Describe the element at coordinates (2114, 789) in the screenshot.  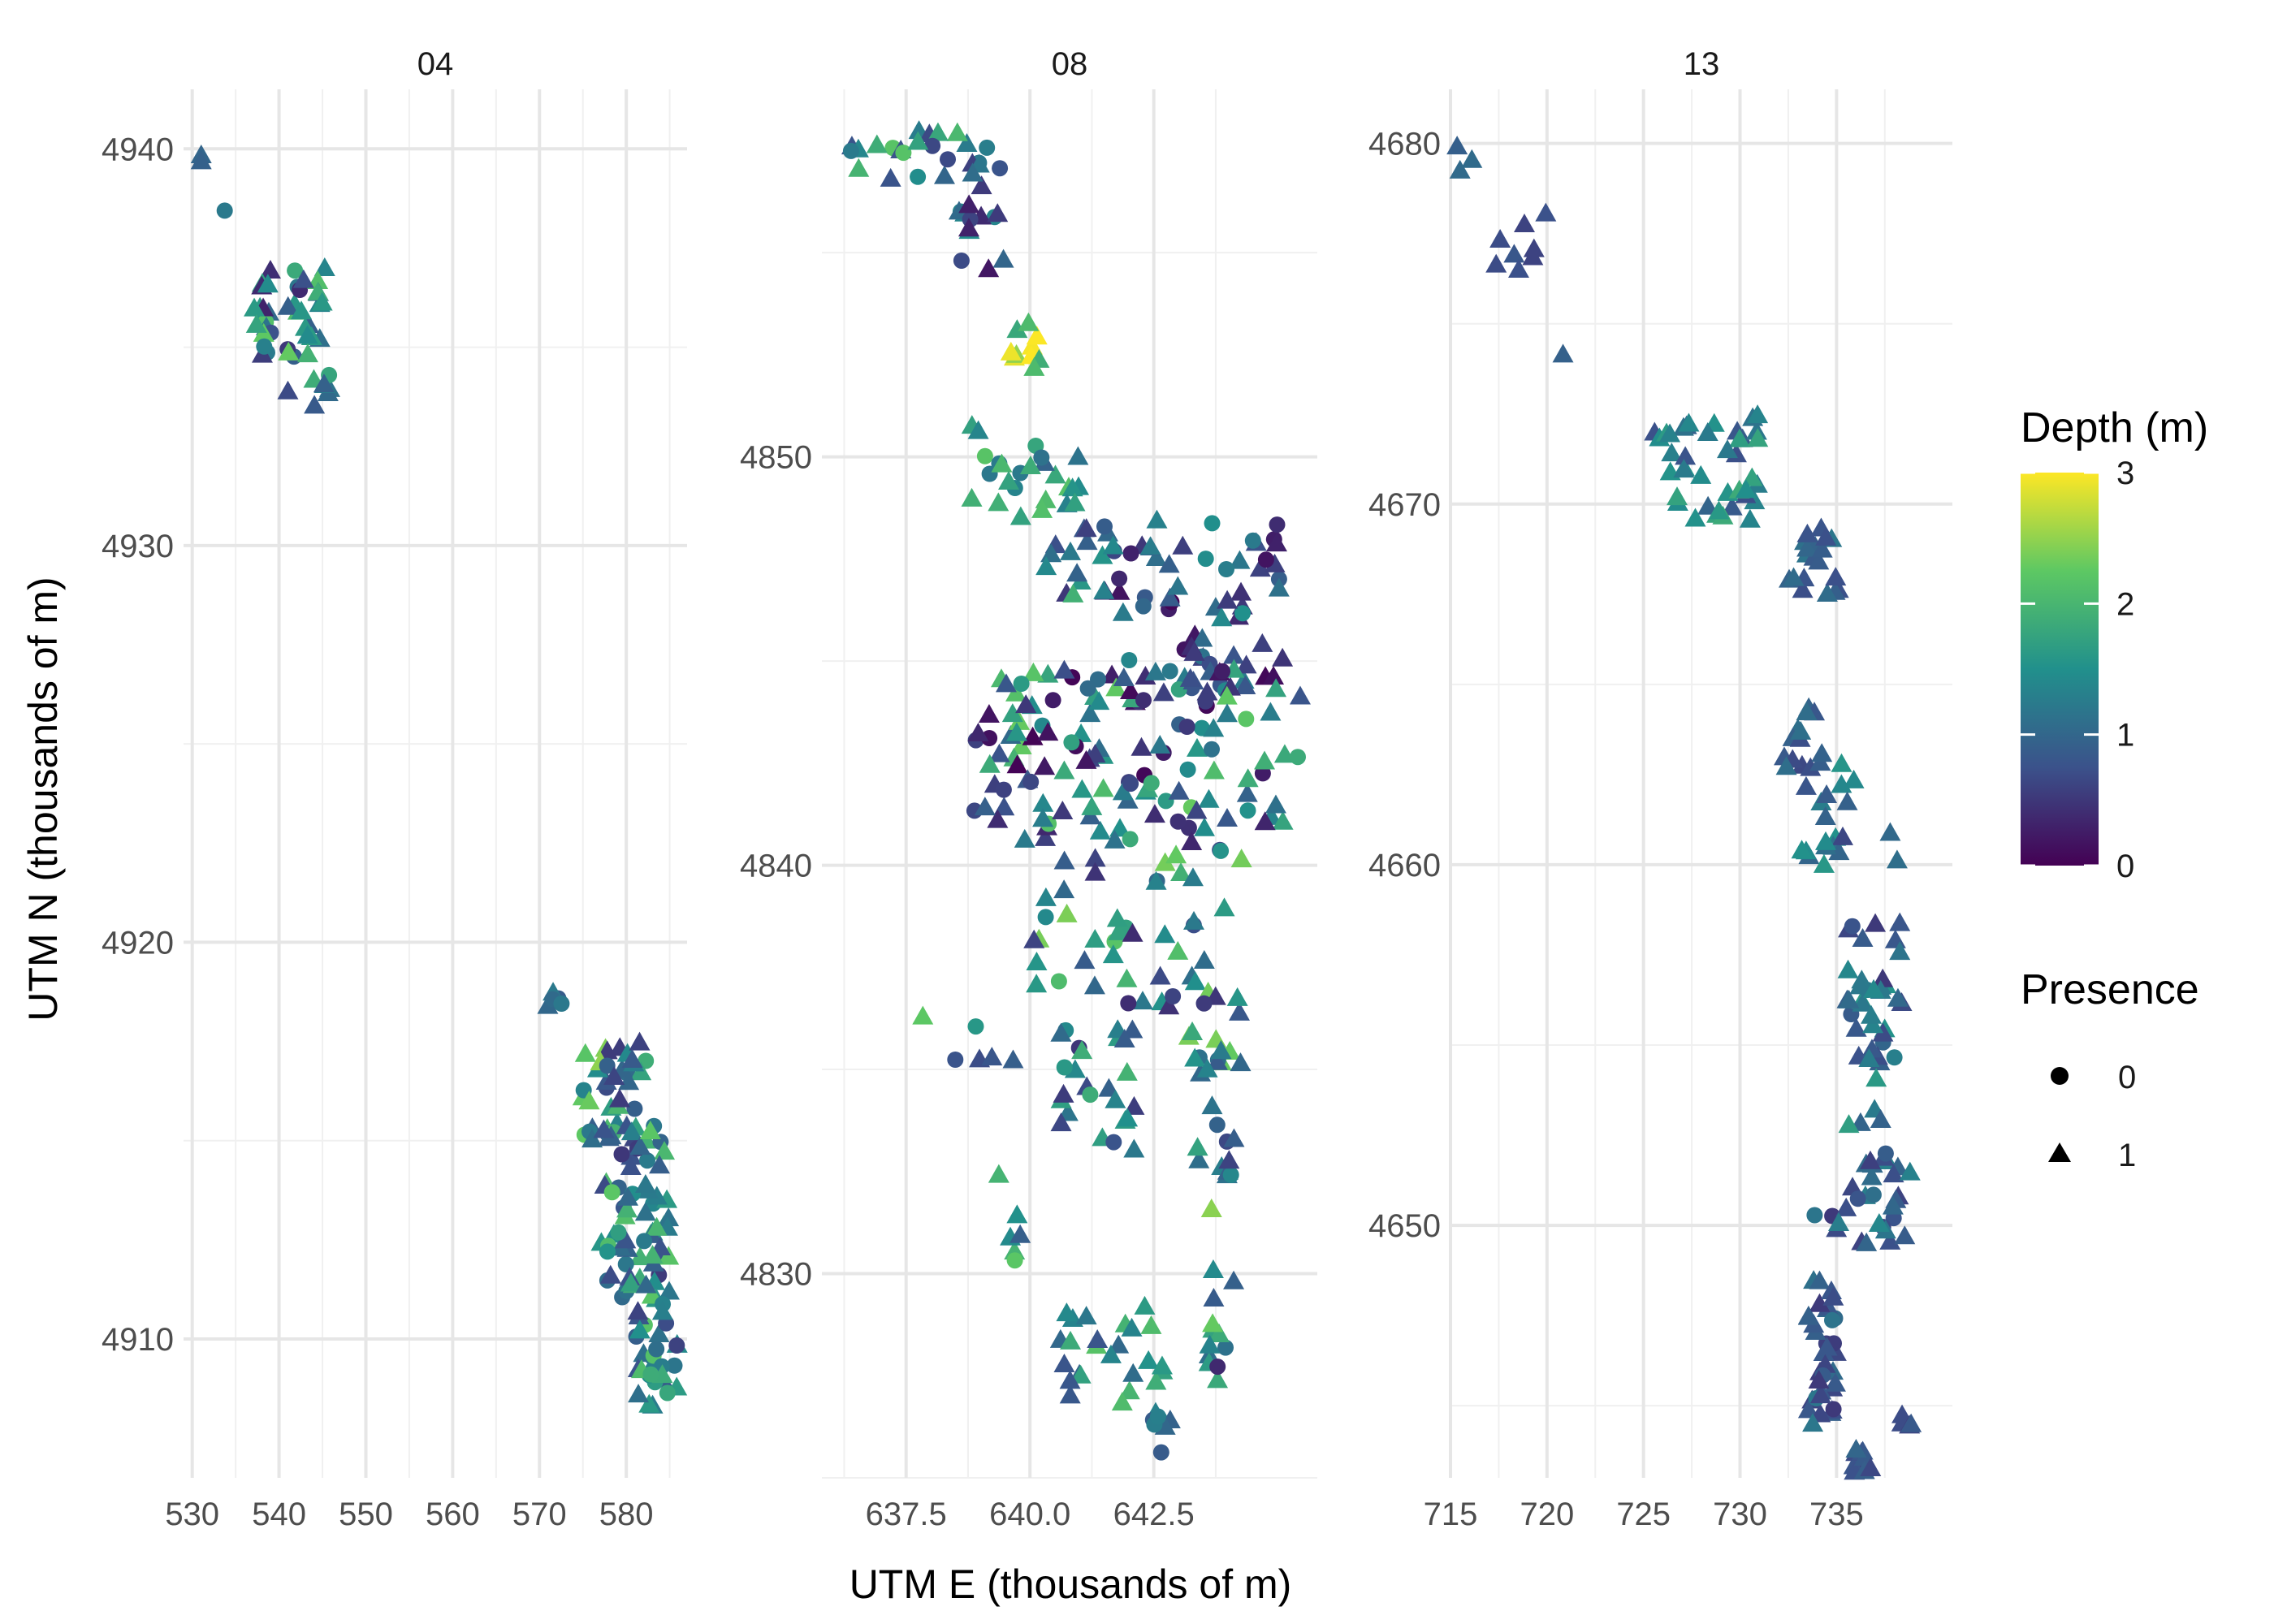
I see `legend: Depth (m) 0 1 2 3 Presence 0 1` at that location.